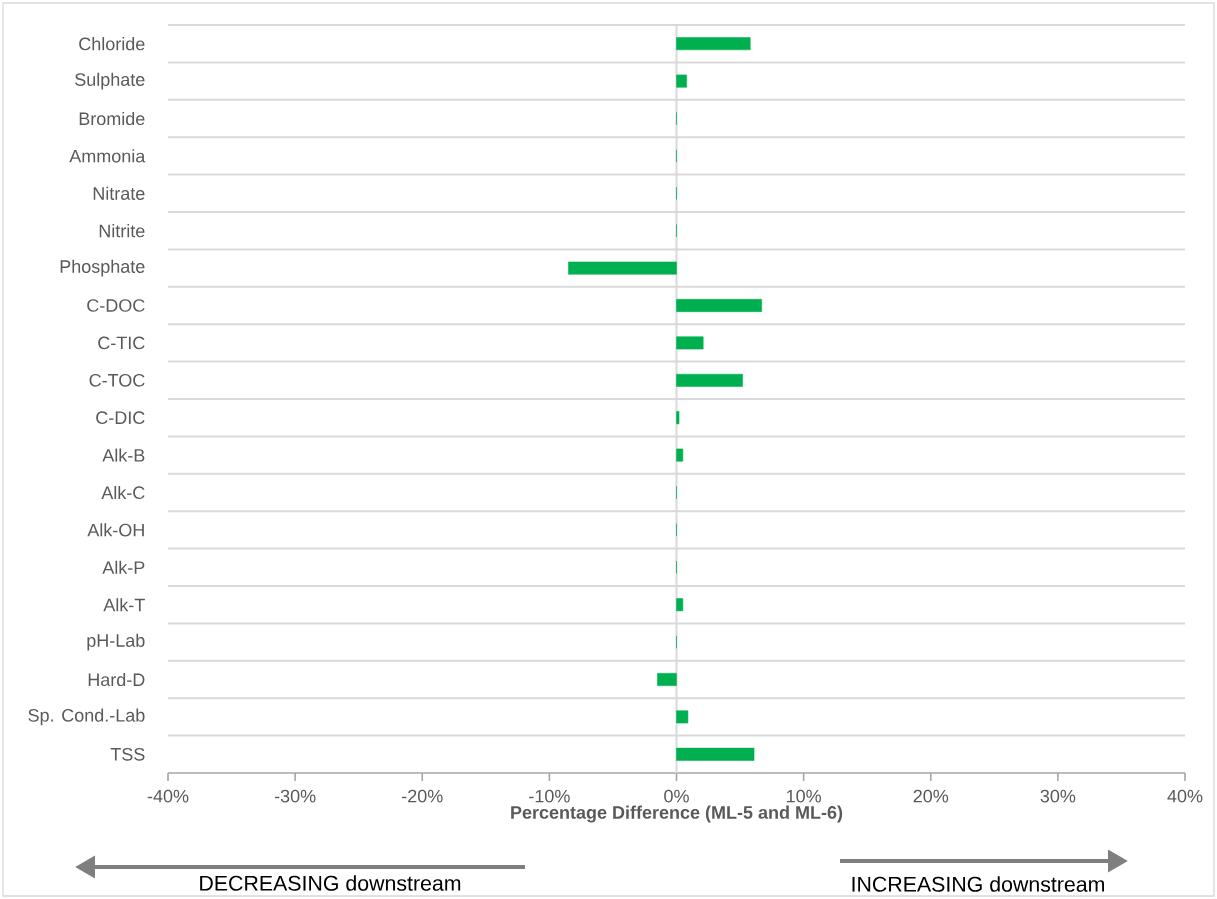 The image size is (1217, 899). I want to click on y-tick-label: Alk-C, so click(123, 492).